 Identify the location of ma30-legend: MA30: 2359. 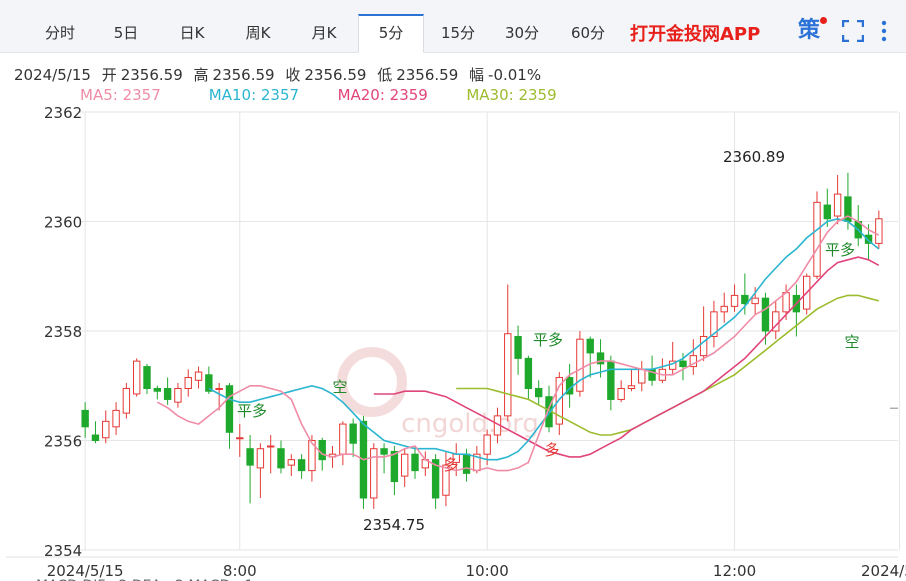
(511, 95).